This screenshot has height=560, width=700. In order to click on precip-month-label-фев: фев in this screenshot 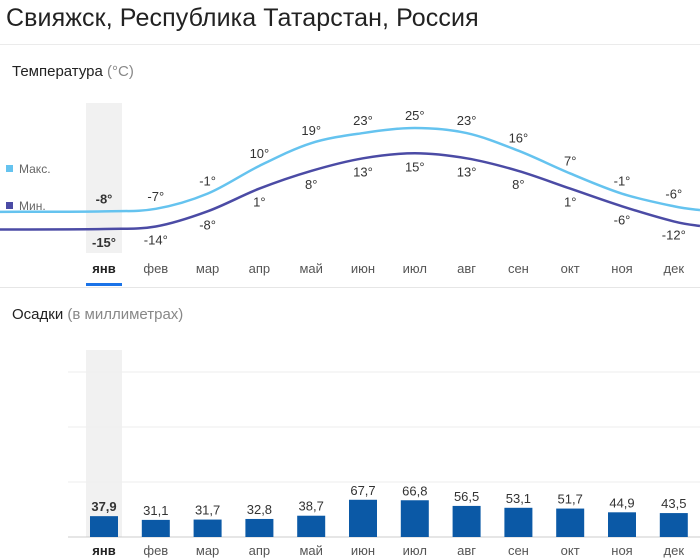, I will do `click(155, 550)`.